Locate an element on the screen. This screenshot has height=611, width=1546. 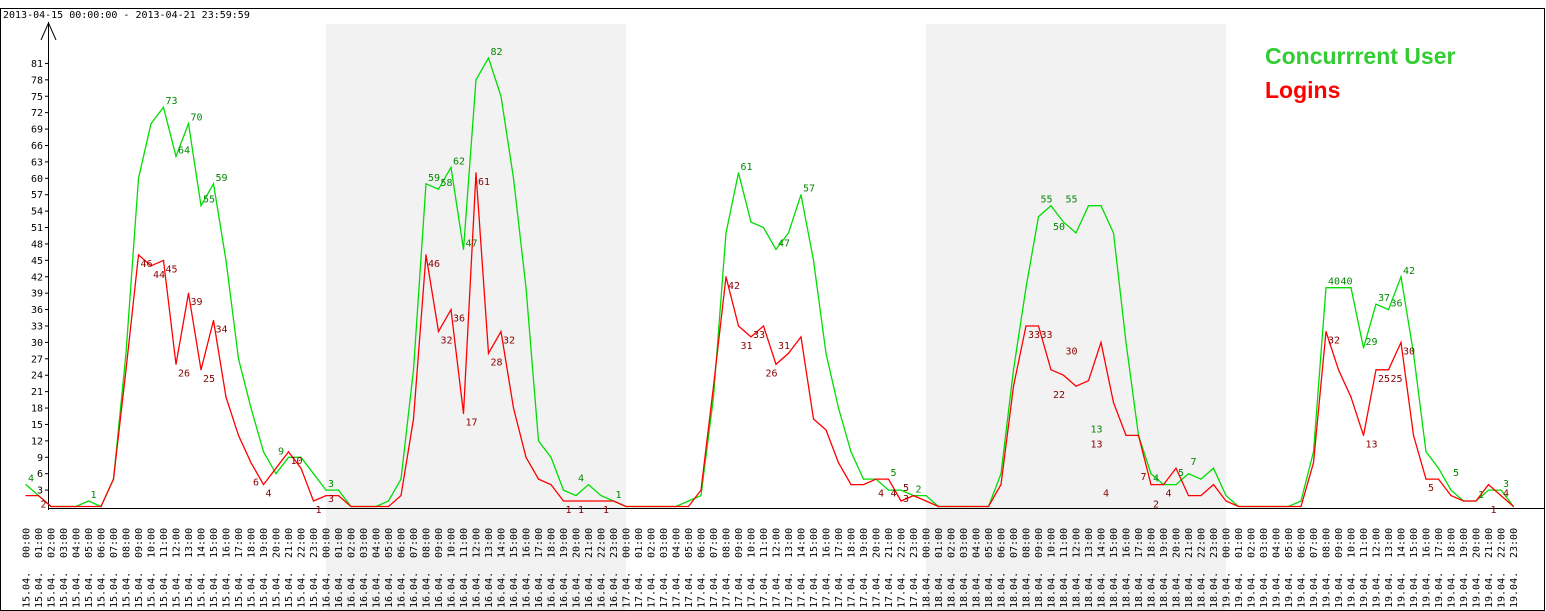
data-label: 36 is located at coordinates (1397, 304).